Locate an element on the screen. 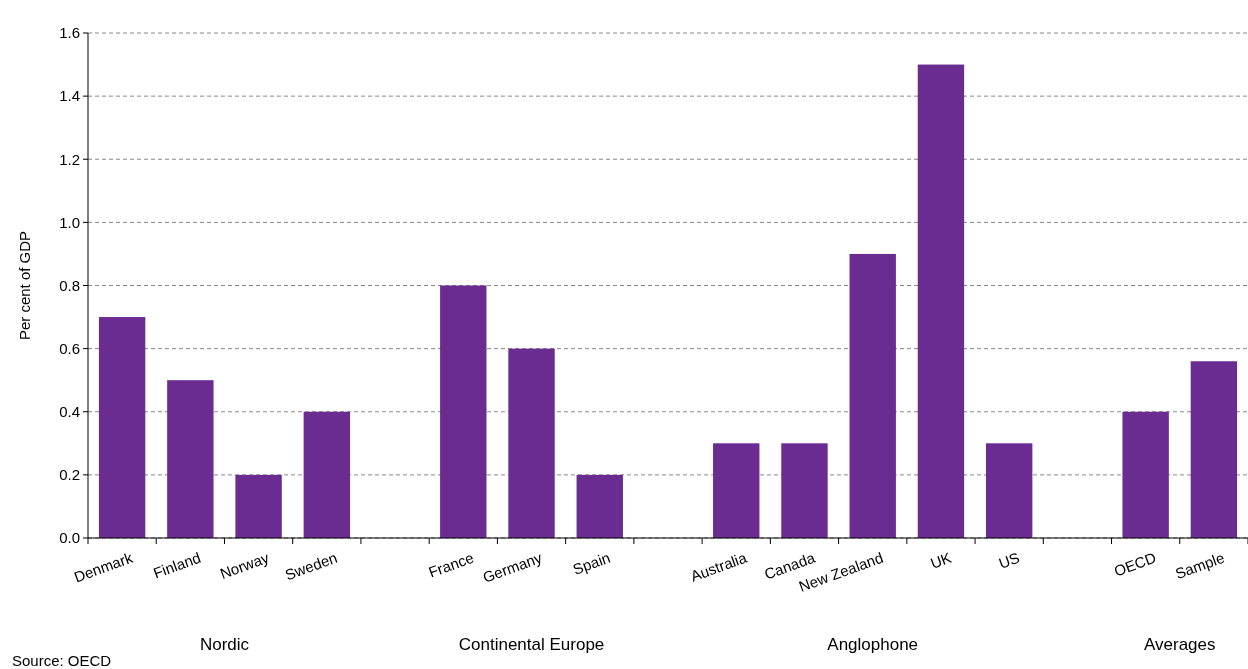 This screenshot has height=669, width=1248. x-tick-label: UK is located at coordinates (941, 560).